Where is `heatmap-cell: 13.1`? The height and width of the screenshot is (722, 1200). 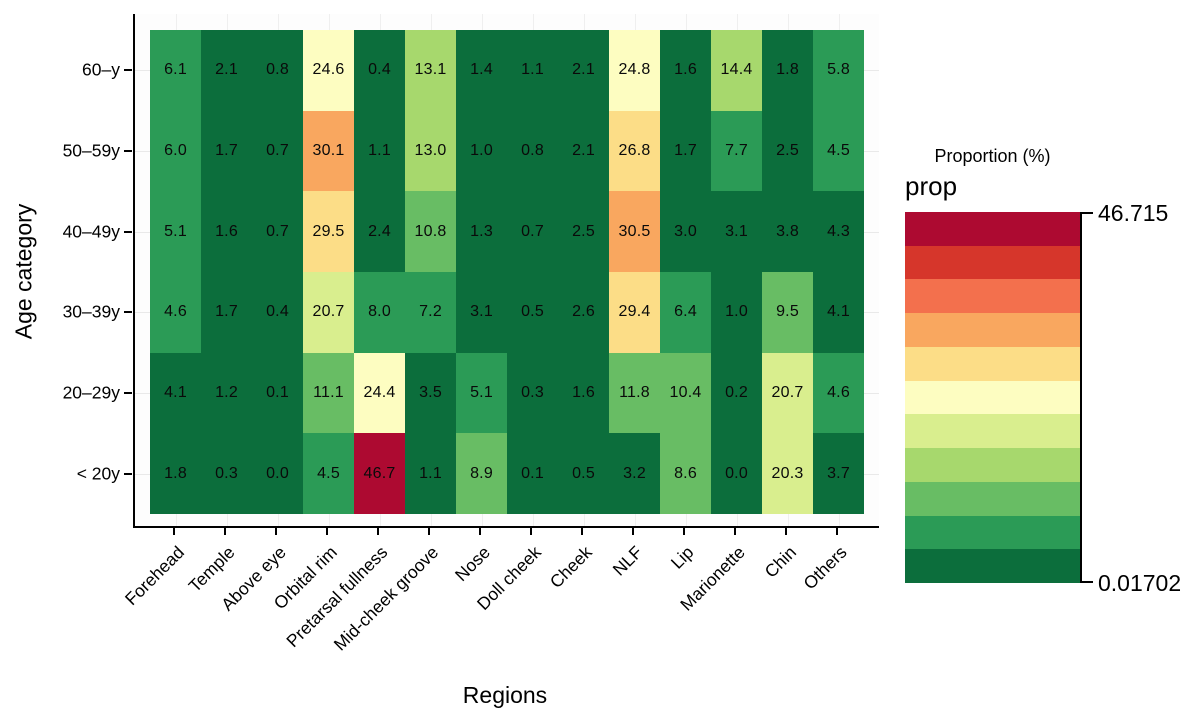
heatmap-cell: 13.1 is located at coordinates (430, 70).